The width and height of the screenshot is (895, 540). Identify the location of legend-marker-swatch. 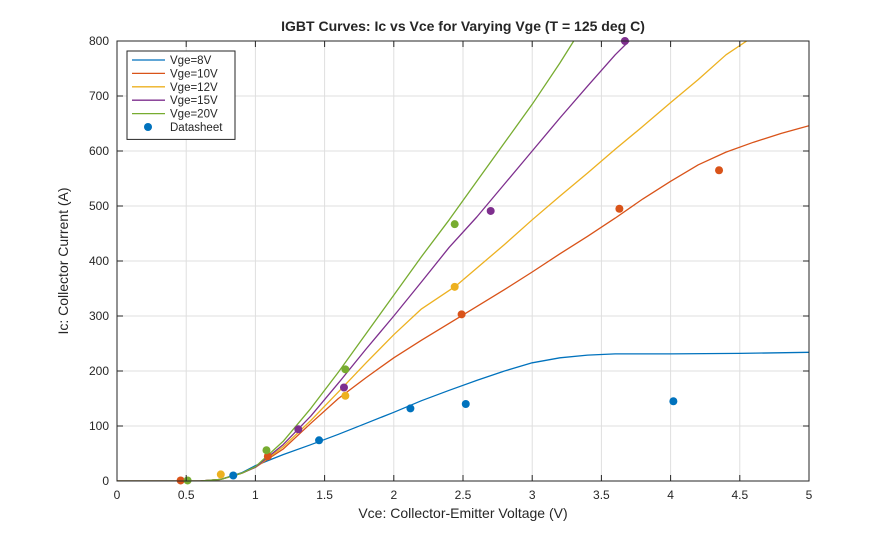
(148, 127).